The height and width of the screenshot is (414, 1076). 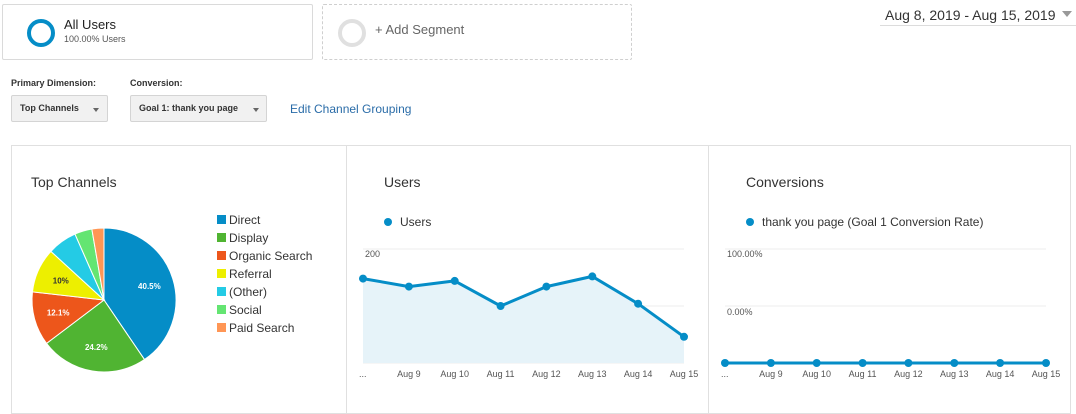 What do you see at coordinates (250, 274) in the screenshot?
I see `legend-label: Referral` at bounding box center [250, 274].